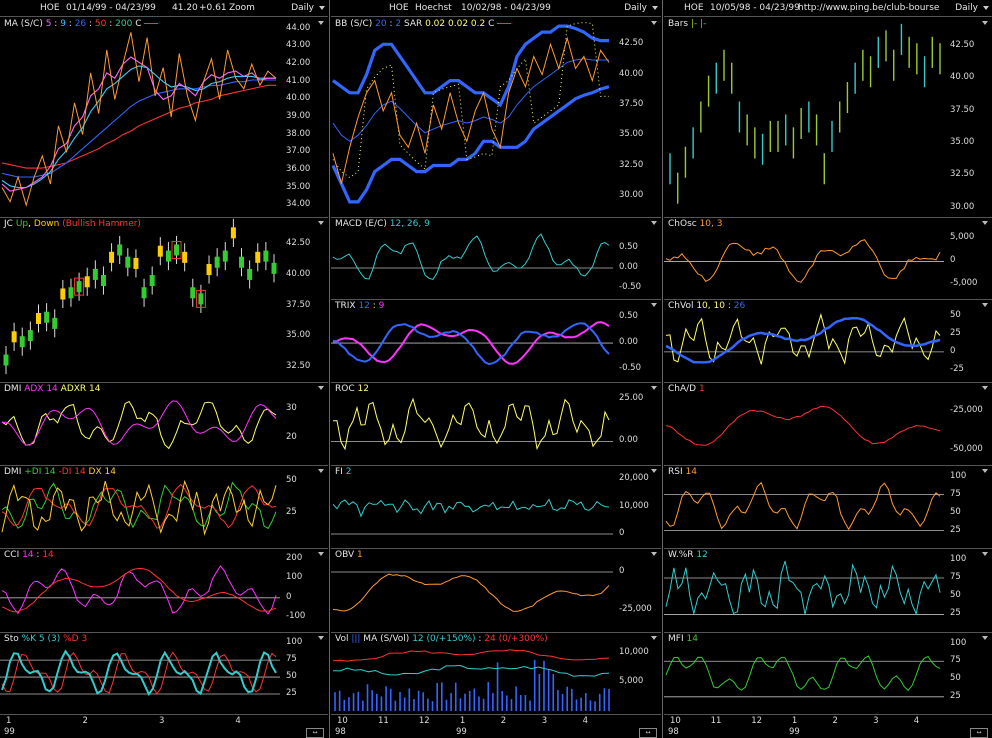  What do you see at coordinates (356, 639) in the screenshot?
I see `legend-text: |||` at bounding box center [356, 639].